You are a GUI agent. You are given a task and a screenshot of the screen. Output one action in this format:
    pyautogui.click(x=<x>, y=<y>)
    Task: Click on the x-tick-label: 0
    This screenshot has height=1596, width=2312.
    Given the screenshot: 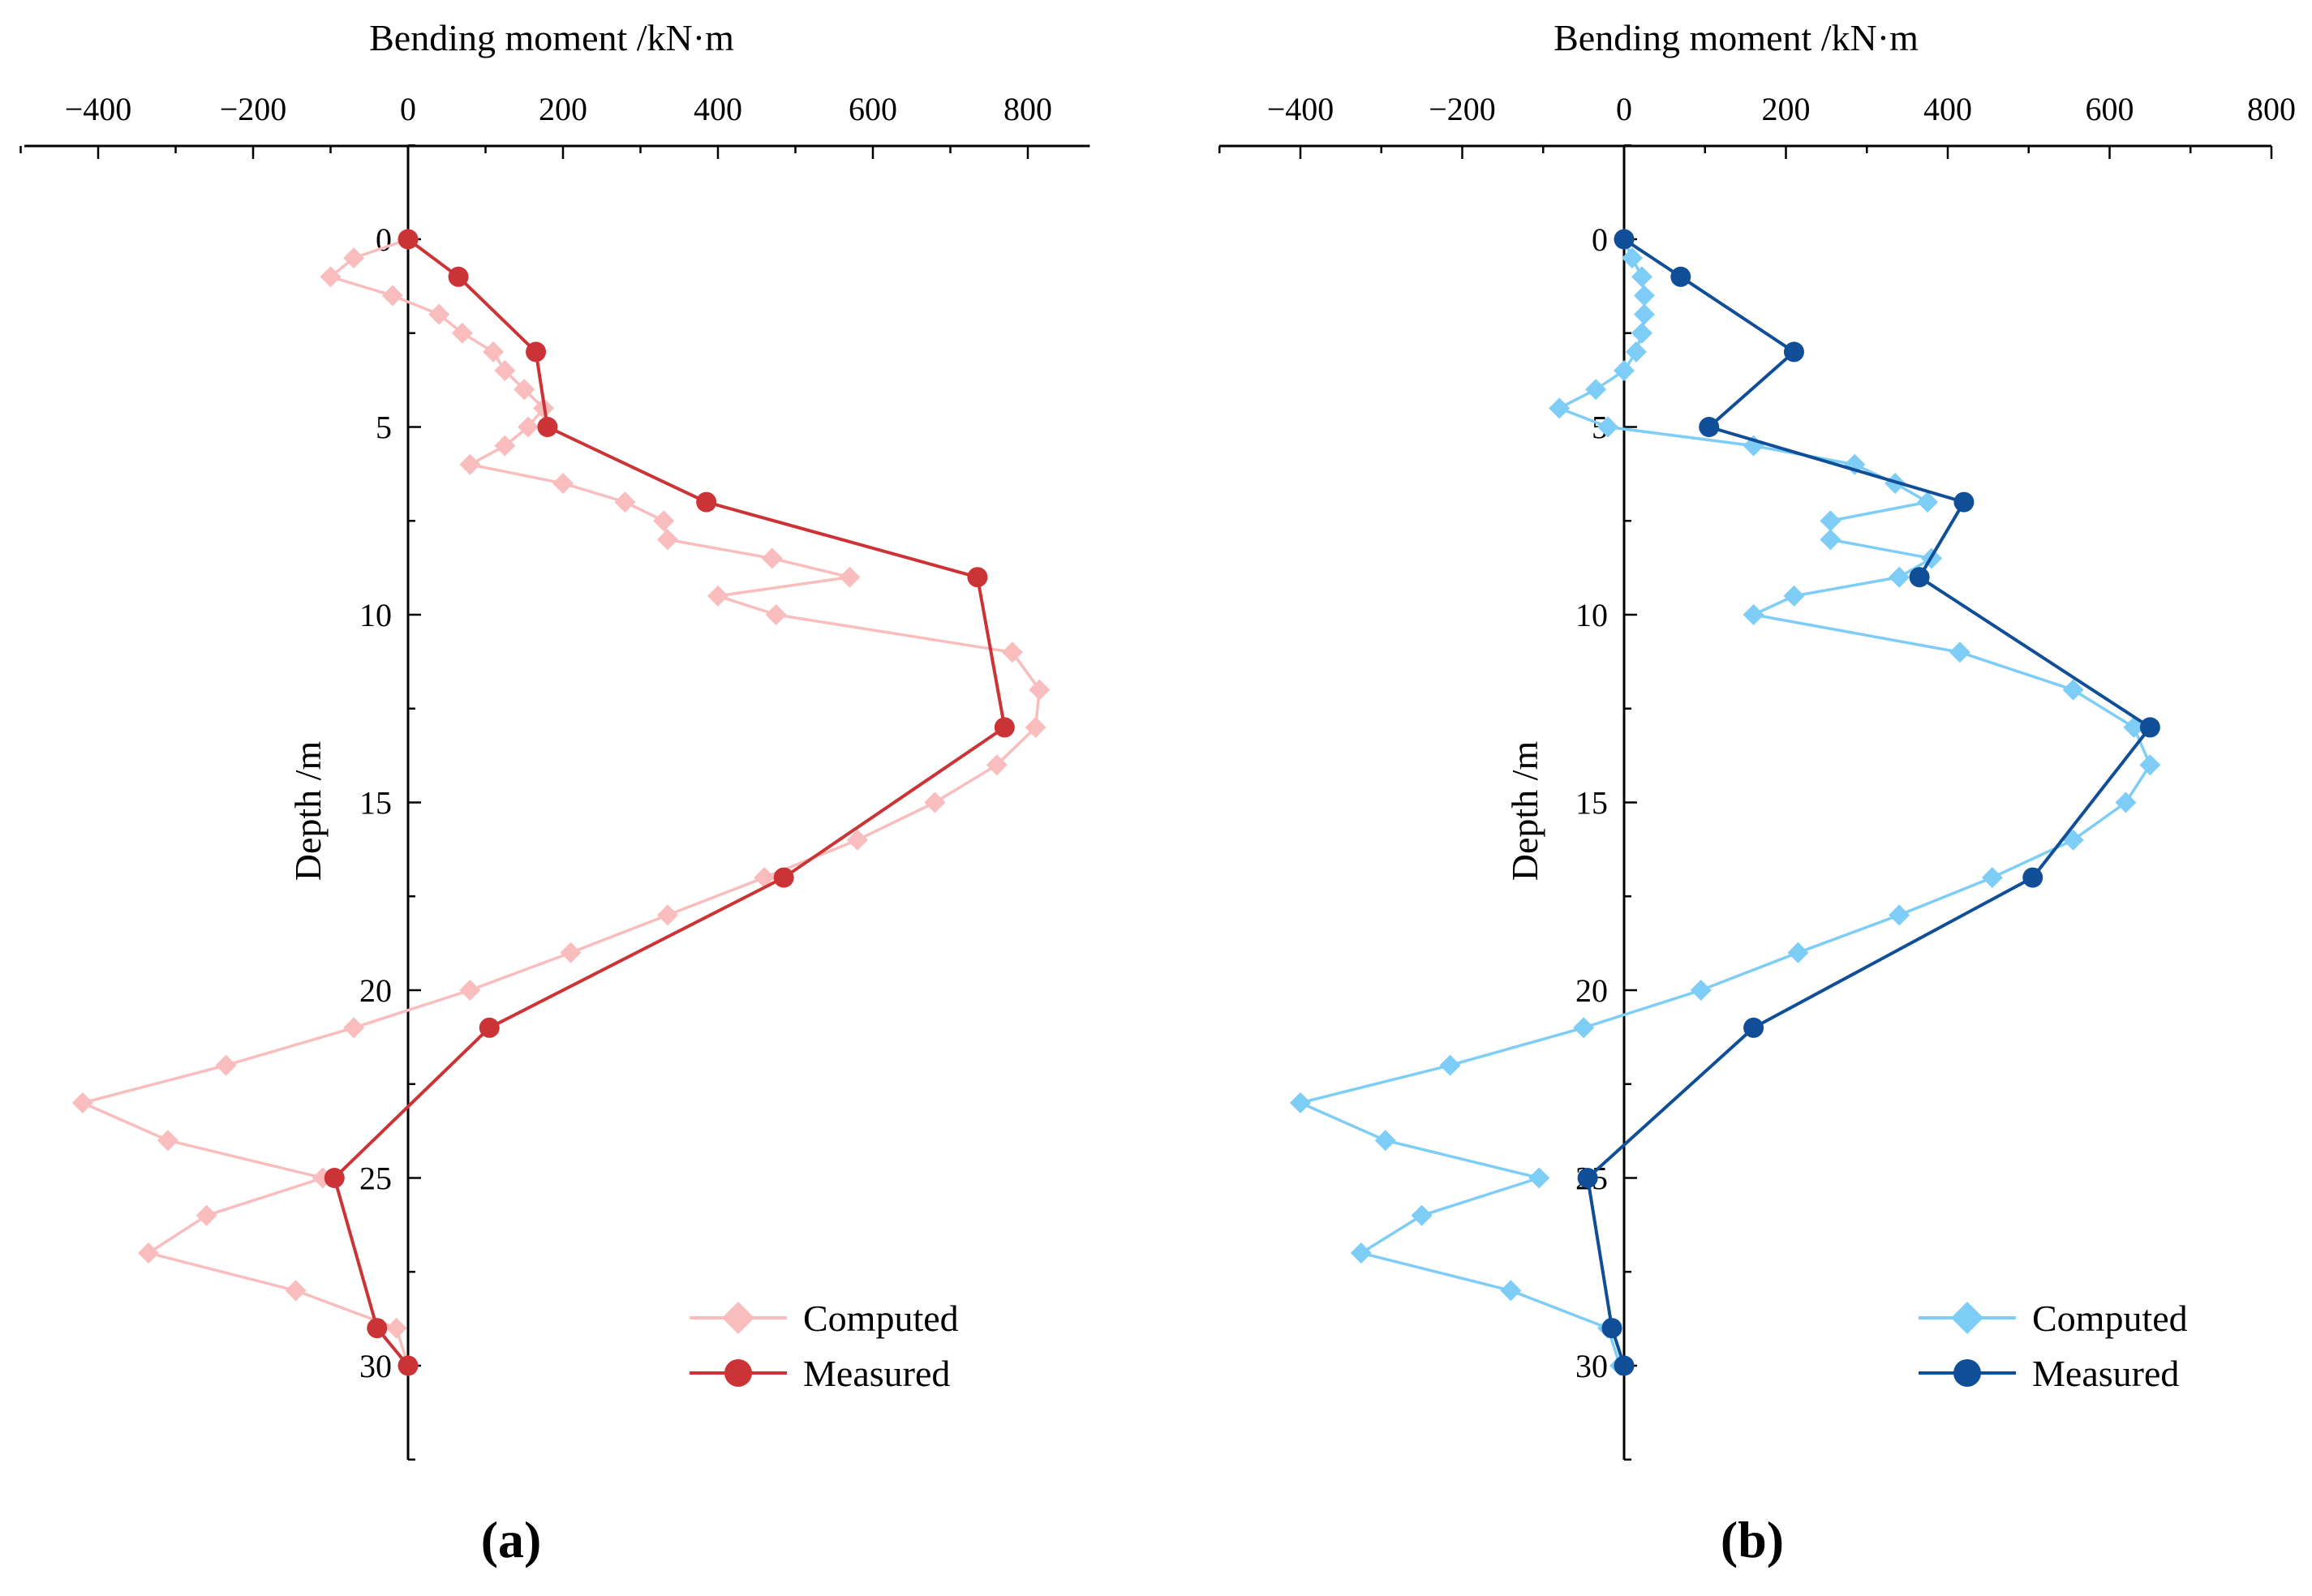 What is the action you would take?
    pyautogui.click(x=1624, y=109)
    